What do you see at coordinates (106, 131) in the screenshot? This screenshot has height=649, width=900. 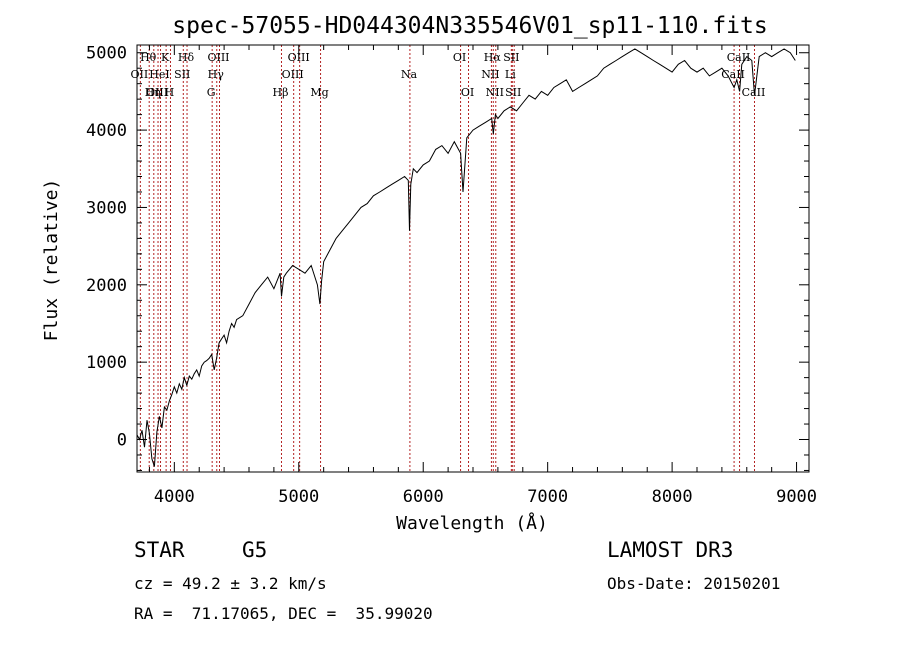 I see `y-tick-label: 4000` at bounding box center [106, 131].